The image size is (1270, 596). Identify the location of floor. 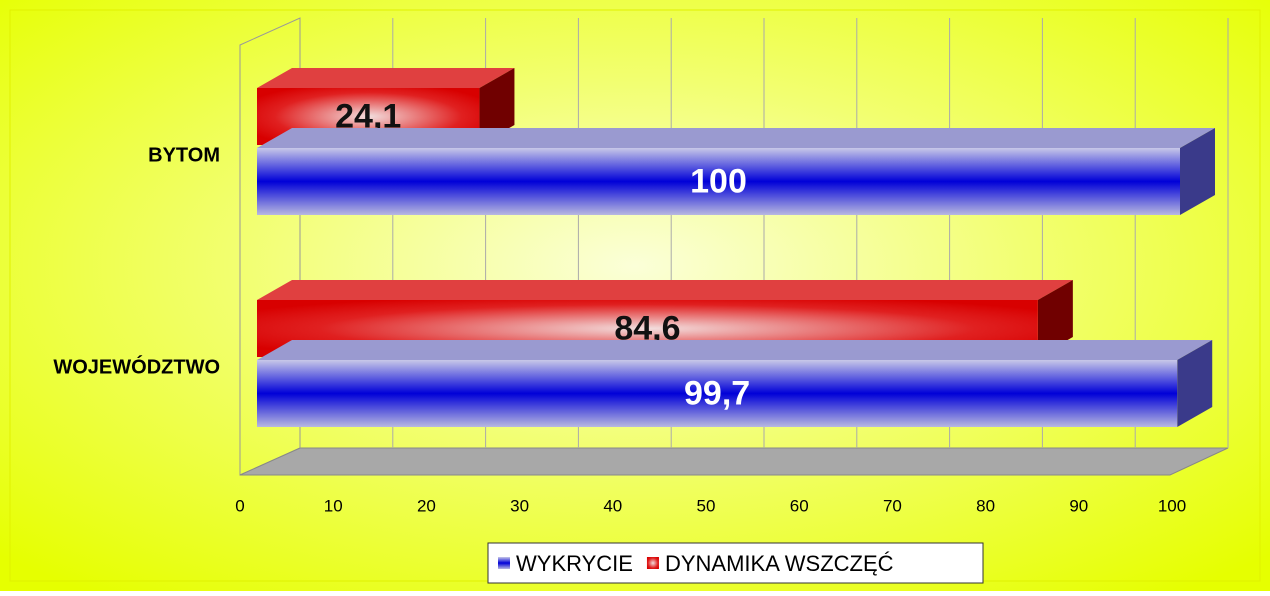
(734, 461).